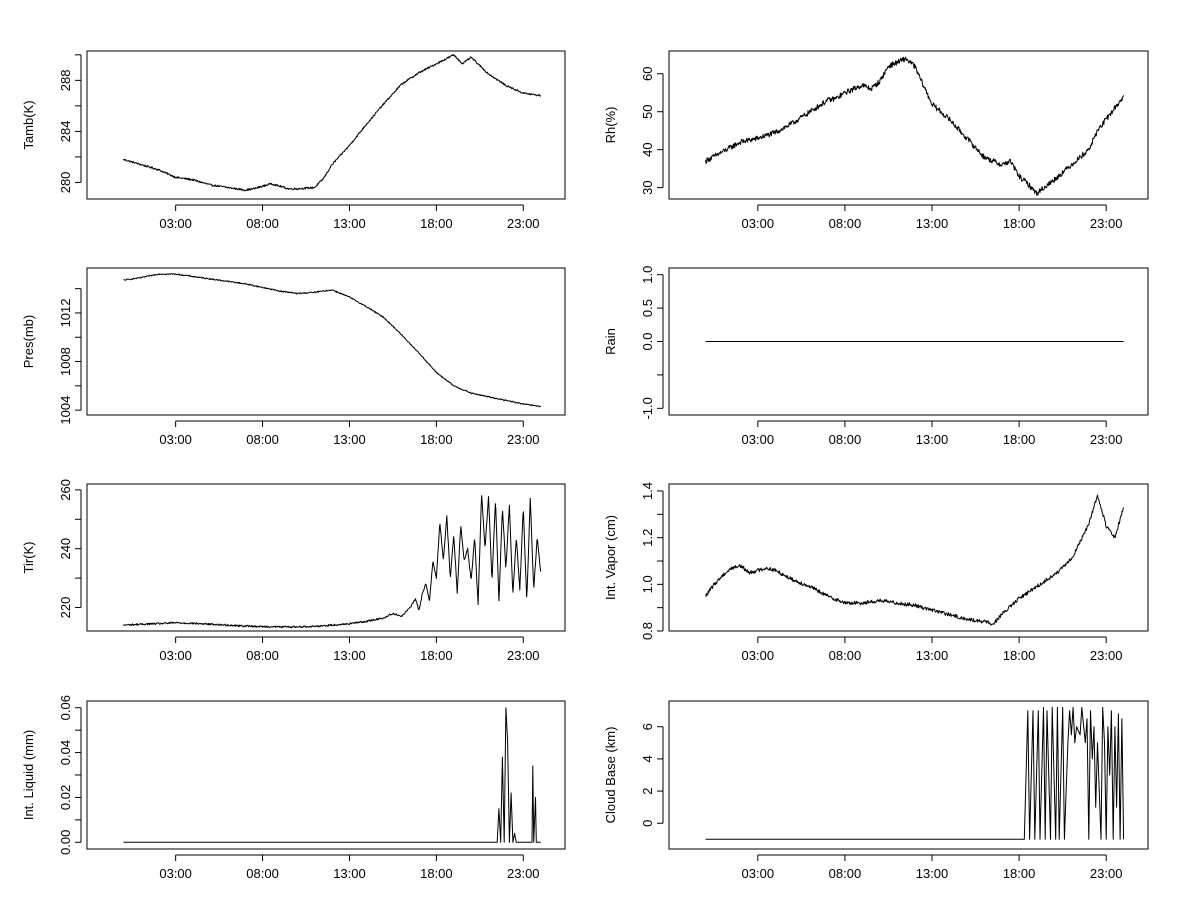 Image resolution: width=1200 pixels, height=900 pixels. What do you see at coordinates (65, 312) in the screenshot?
I see `y-tick-label: 1012` at bounding box center [65, 312].